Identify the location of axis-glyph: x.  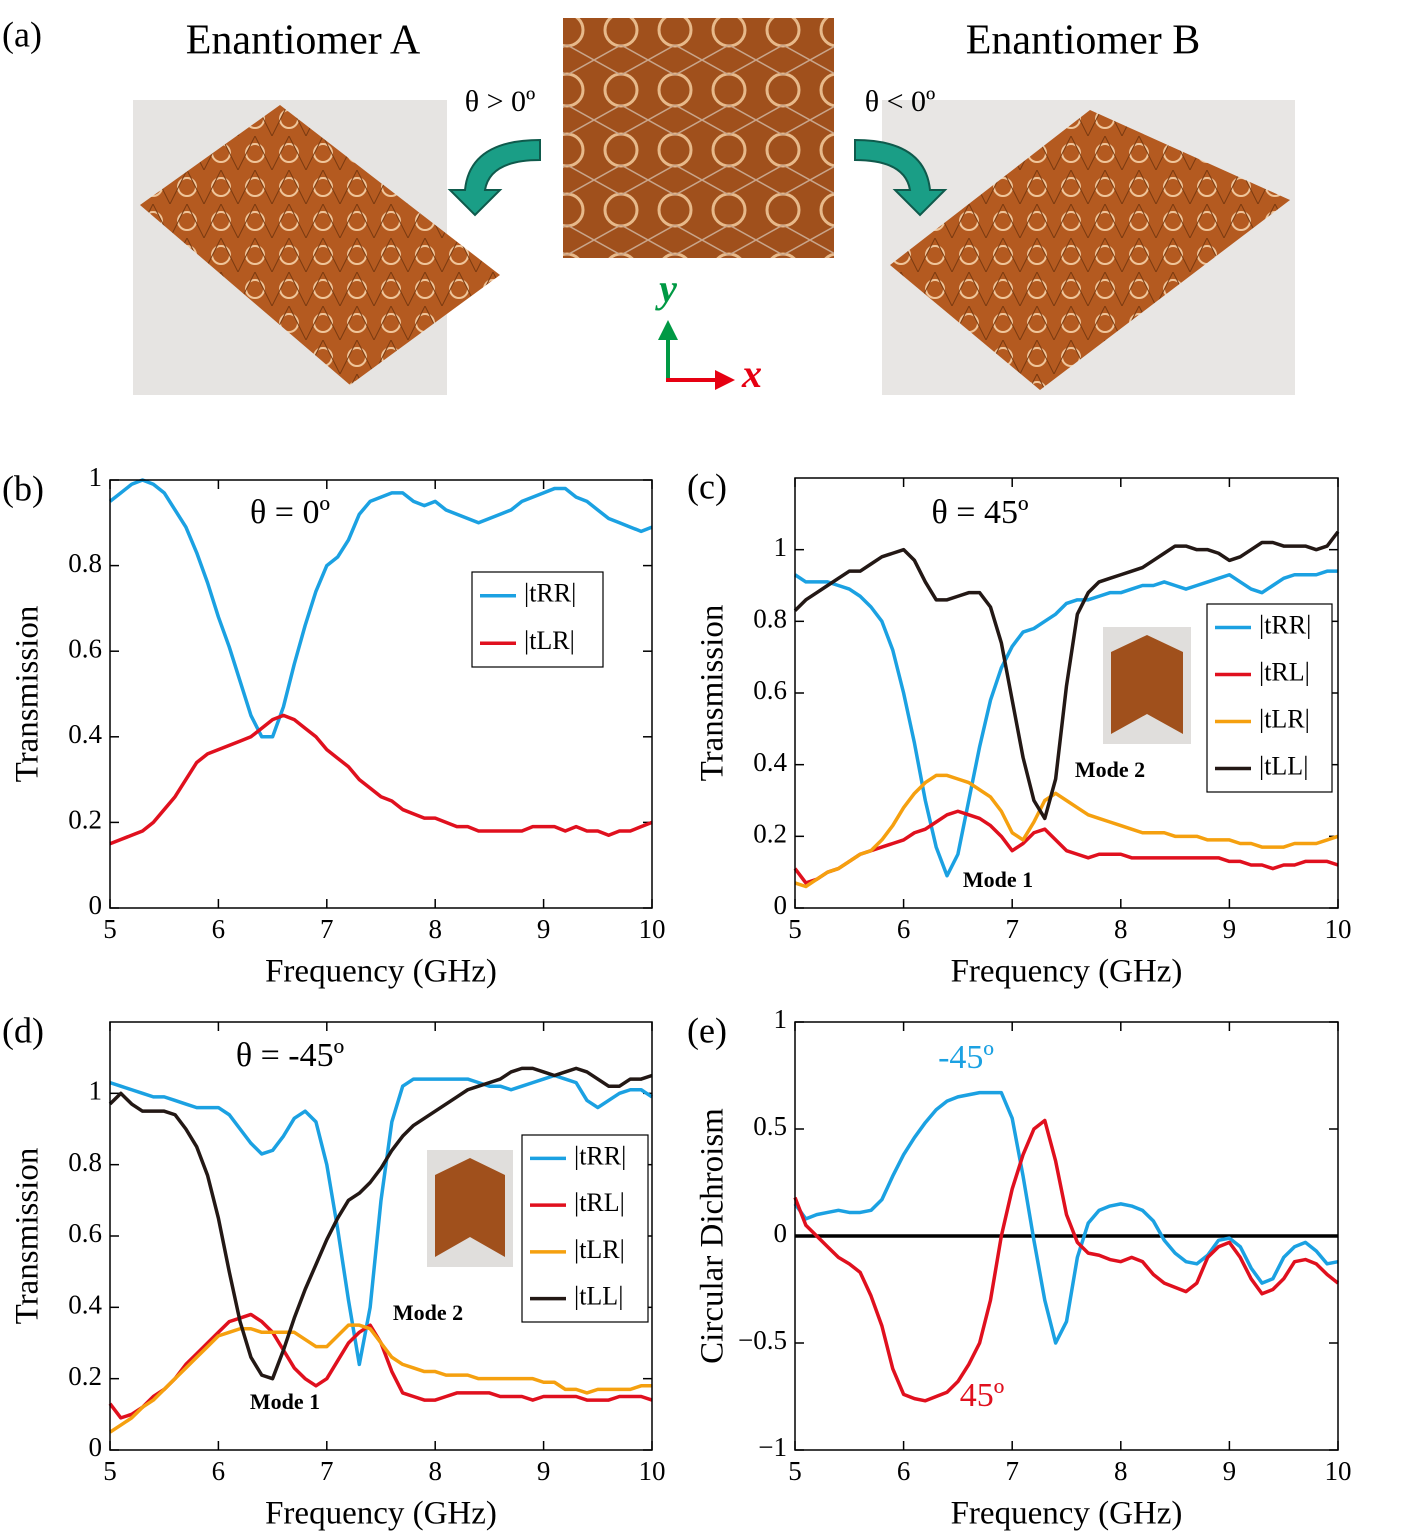
(751, 373).